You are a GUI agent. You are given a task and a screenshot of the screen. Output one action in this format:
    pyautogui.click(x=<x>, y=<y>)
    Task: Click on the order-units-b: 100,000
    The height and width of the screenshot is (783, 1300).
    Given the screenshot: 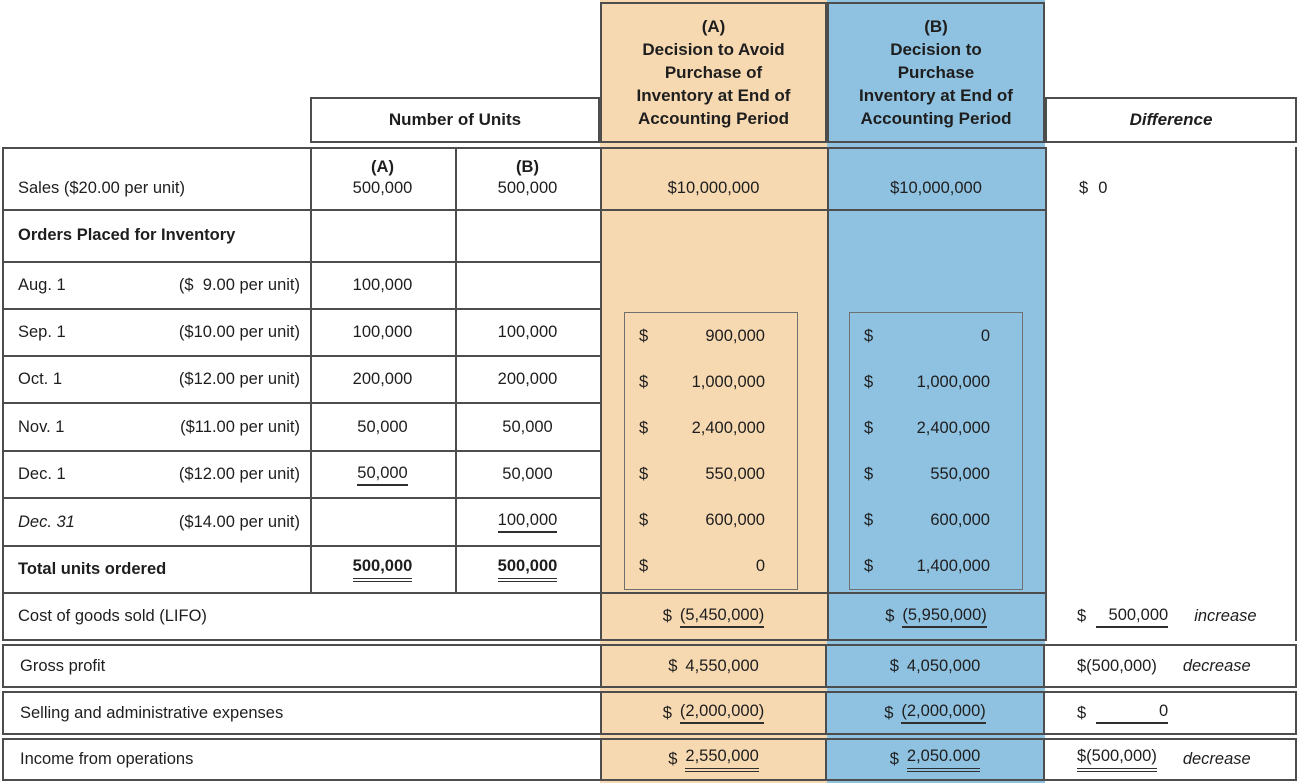 What is the action you would take?
    pyautogui.click(x=527, y=332)
    